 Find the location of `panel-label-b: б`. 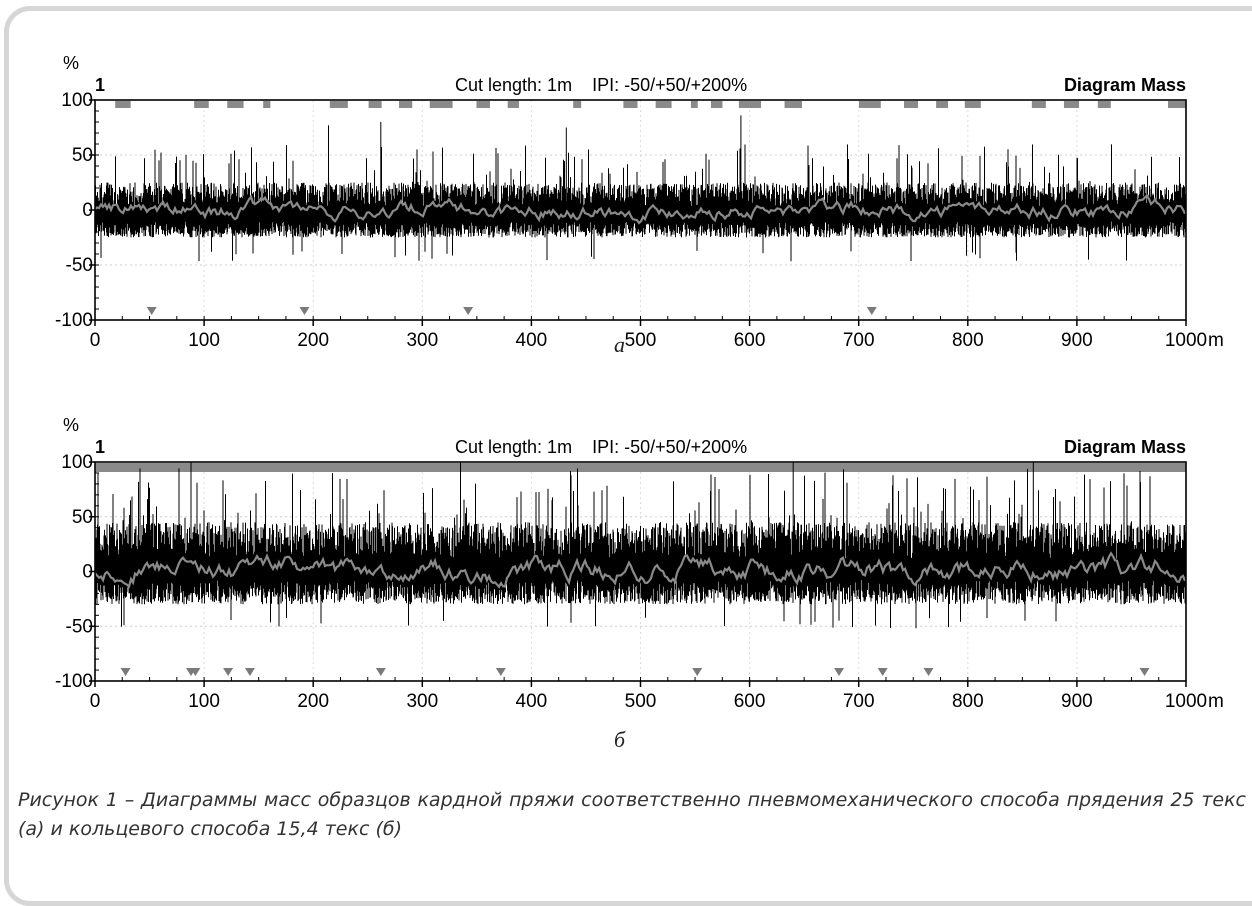

panel-label-b: б is located at coordinates (620, 739).